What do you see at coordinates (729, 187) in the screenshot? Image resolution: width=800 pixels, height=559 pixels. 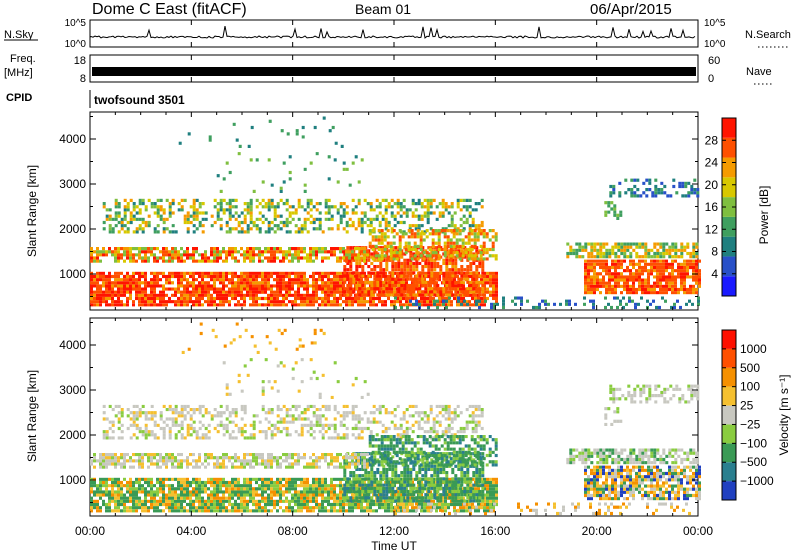 I see `colorbar-cell` at bounding box center [729, 187].